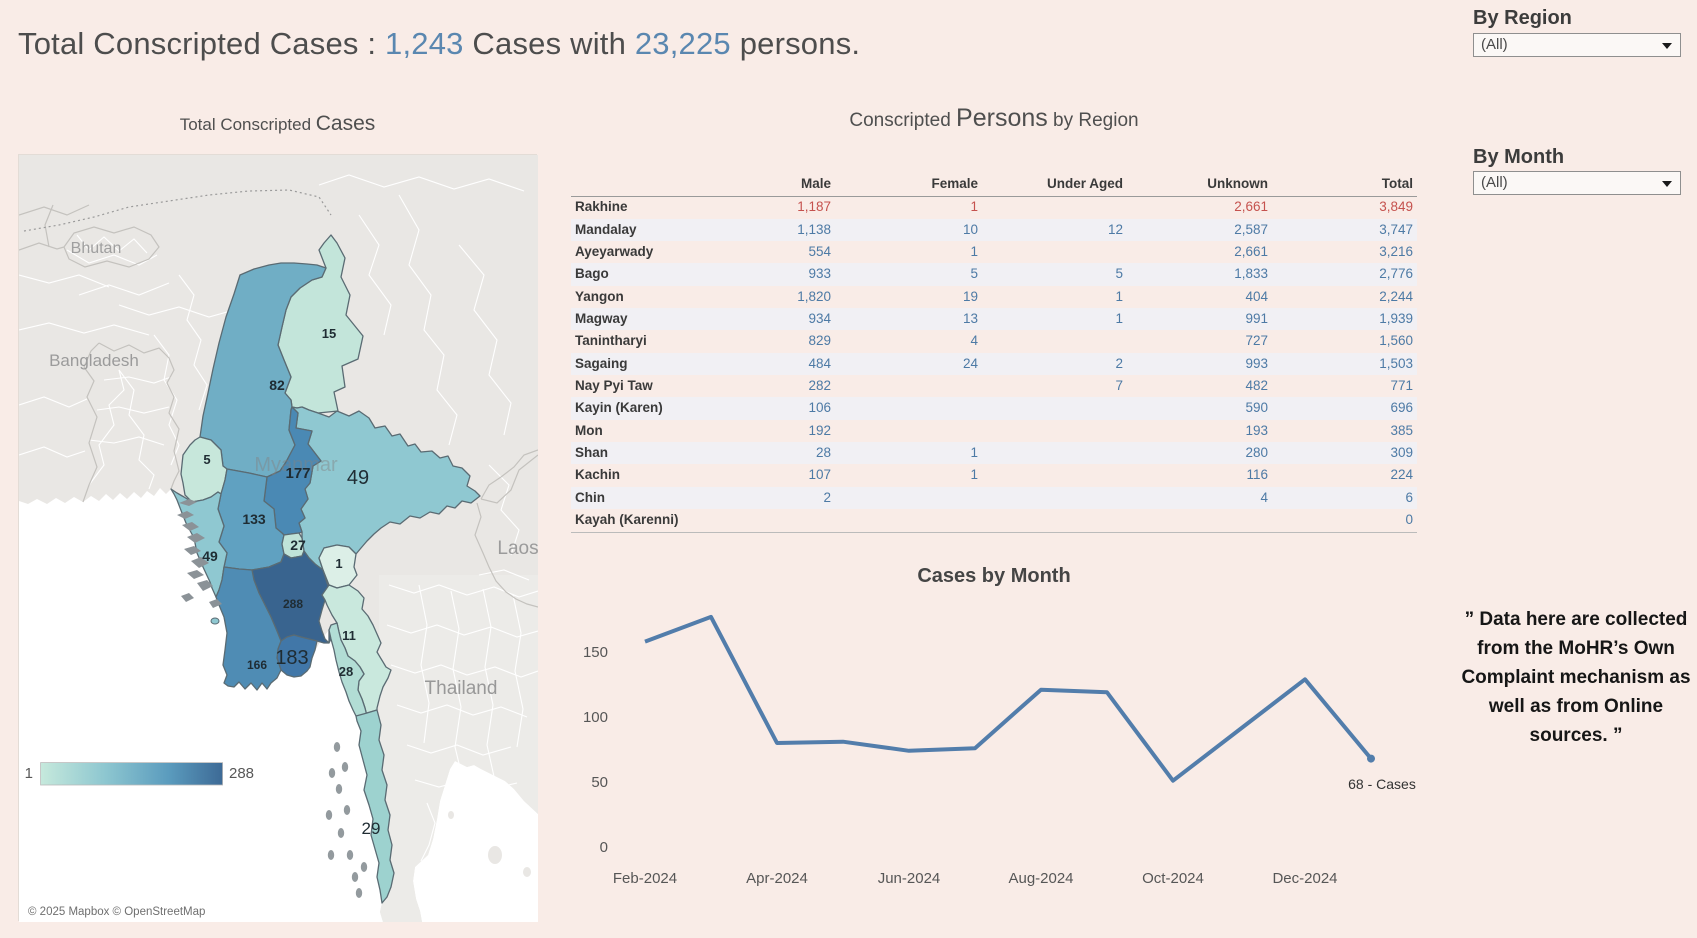 The width and height of the screenshot is (1697, 938). I want to click on svg-text: 5, so click(206, 459).